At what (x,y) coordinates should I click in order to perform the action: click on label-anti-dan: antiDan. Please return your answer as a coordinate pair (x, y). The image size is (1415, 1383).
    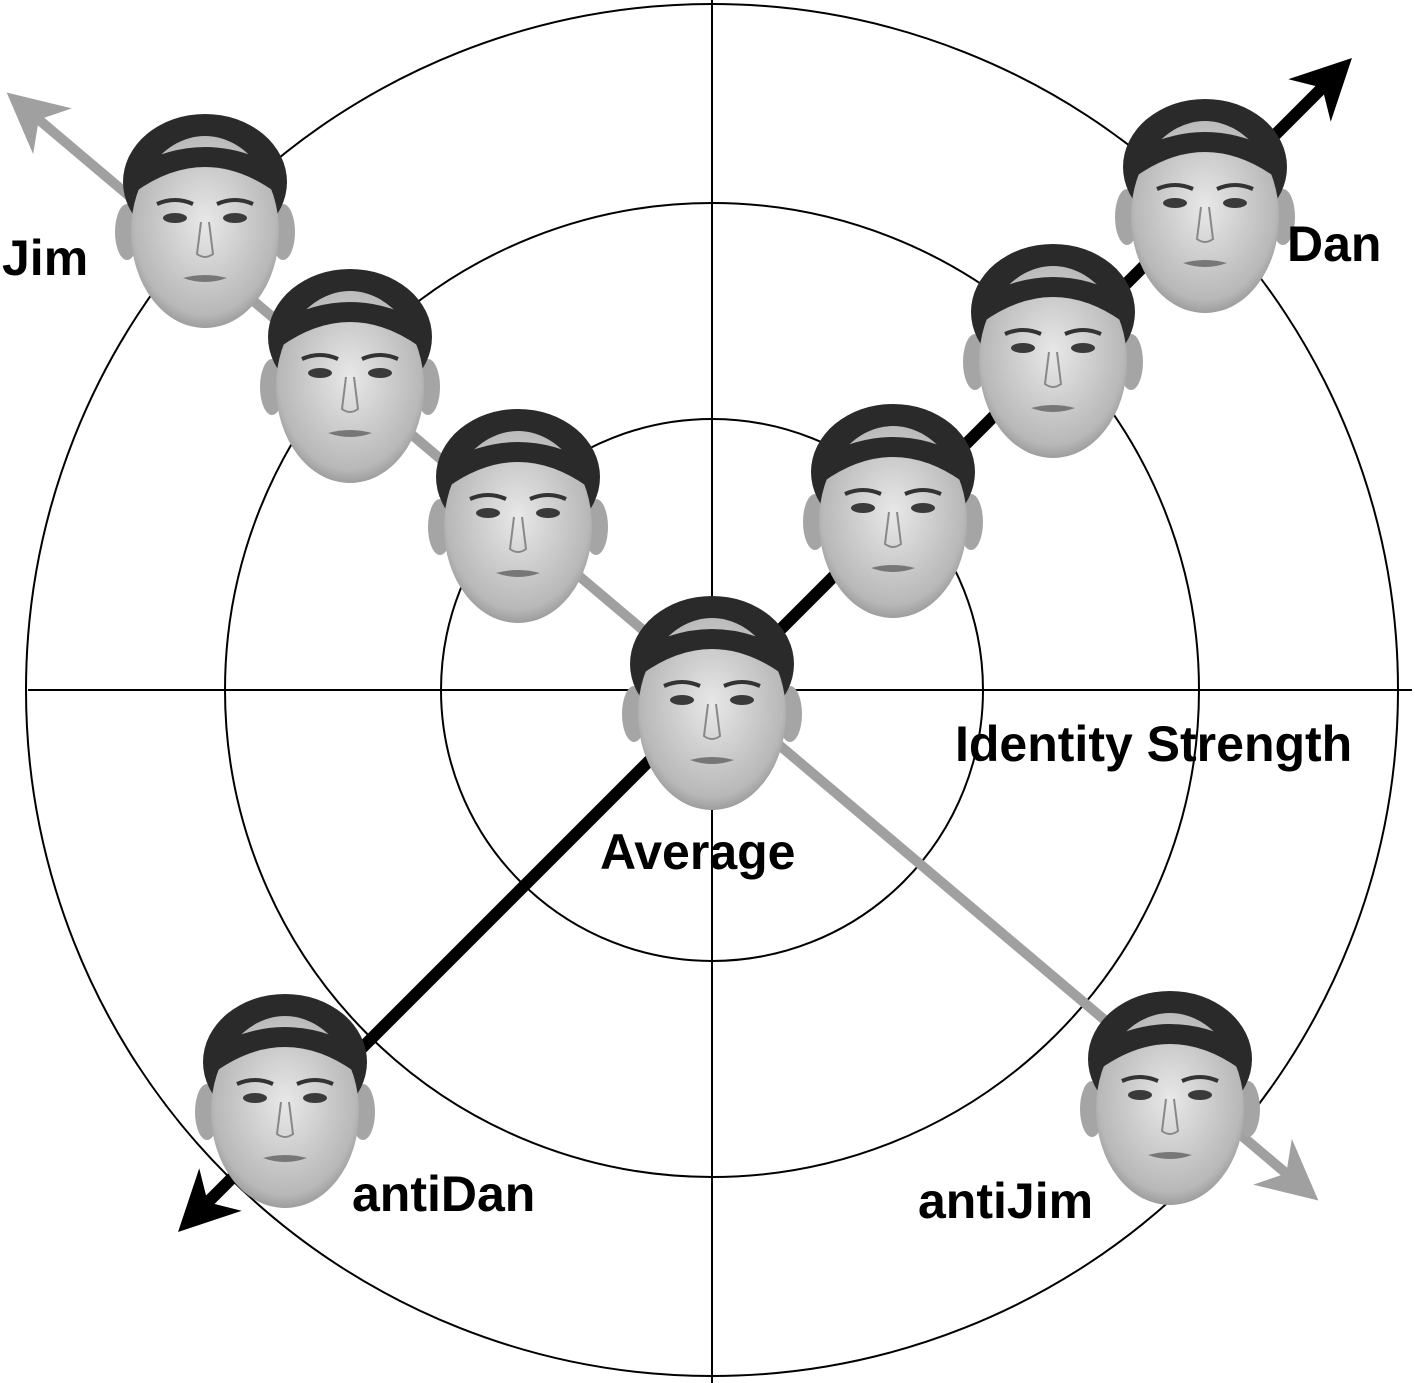
    Looking at the image, I should click on (443, 1194).